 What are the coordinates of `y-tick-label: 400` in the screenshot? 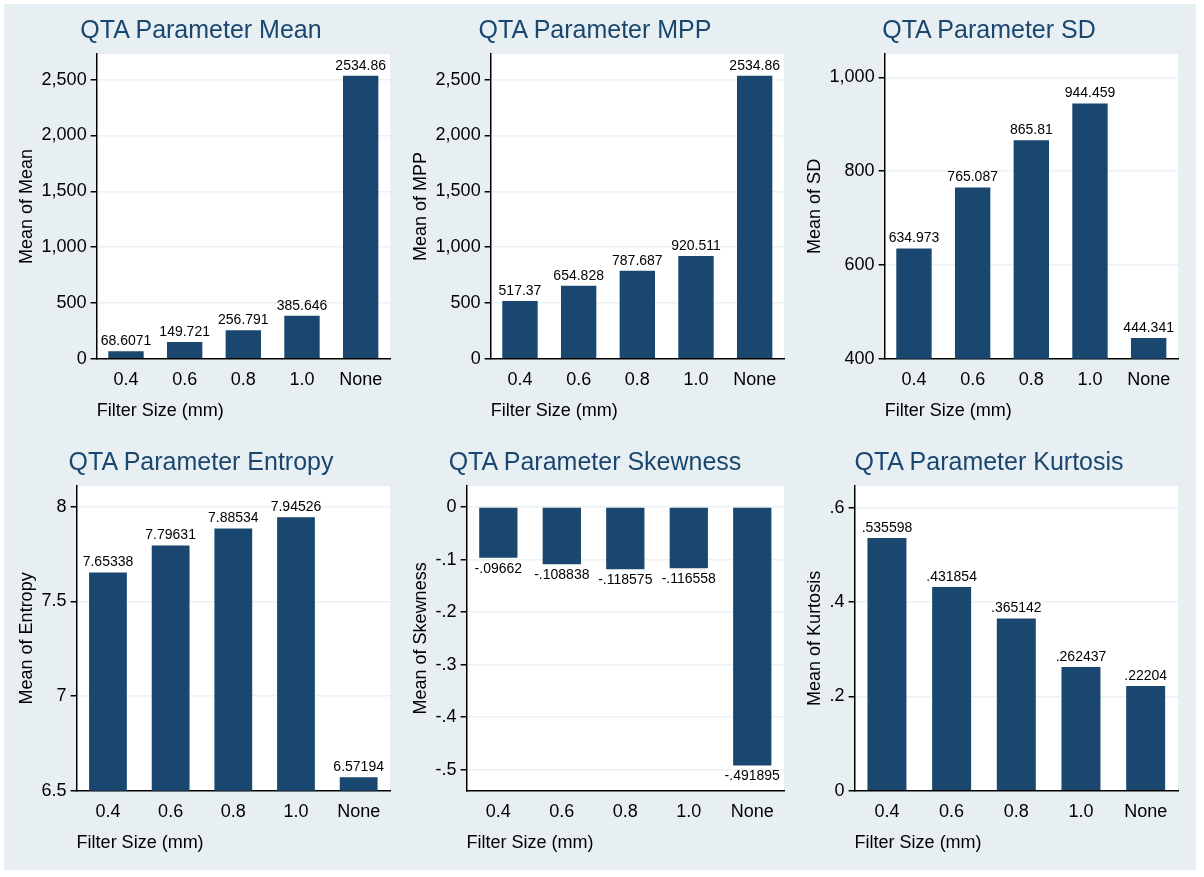 It's located at (859, 357).